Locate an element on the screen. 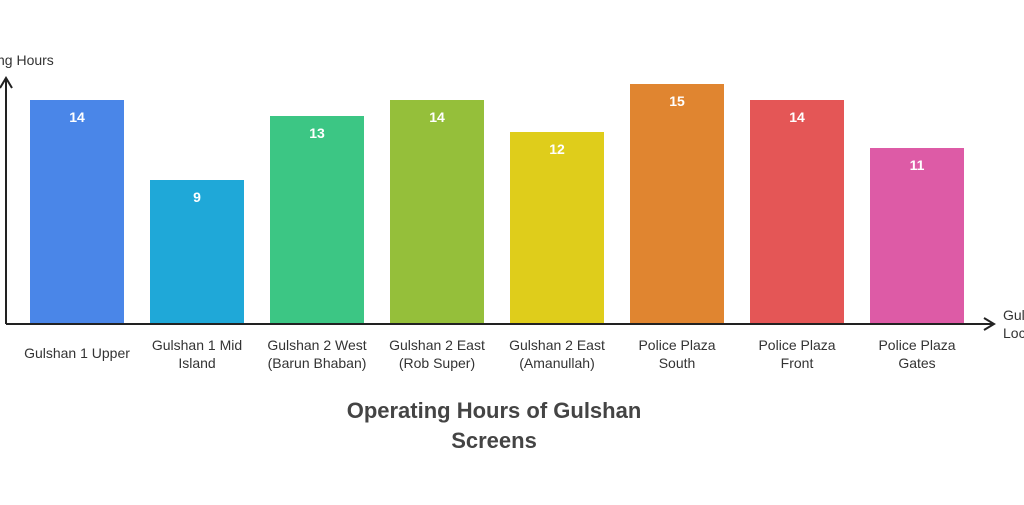 Image resolution: width=1024 pixels, height=505 pixels. category-label-5-line-2: (Amanullah) is located at coordinates (556, 363).